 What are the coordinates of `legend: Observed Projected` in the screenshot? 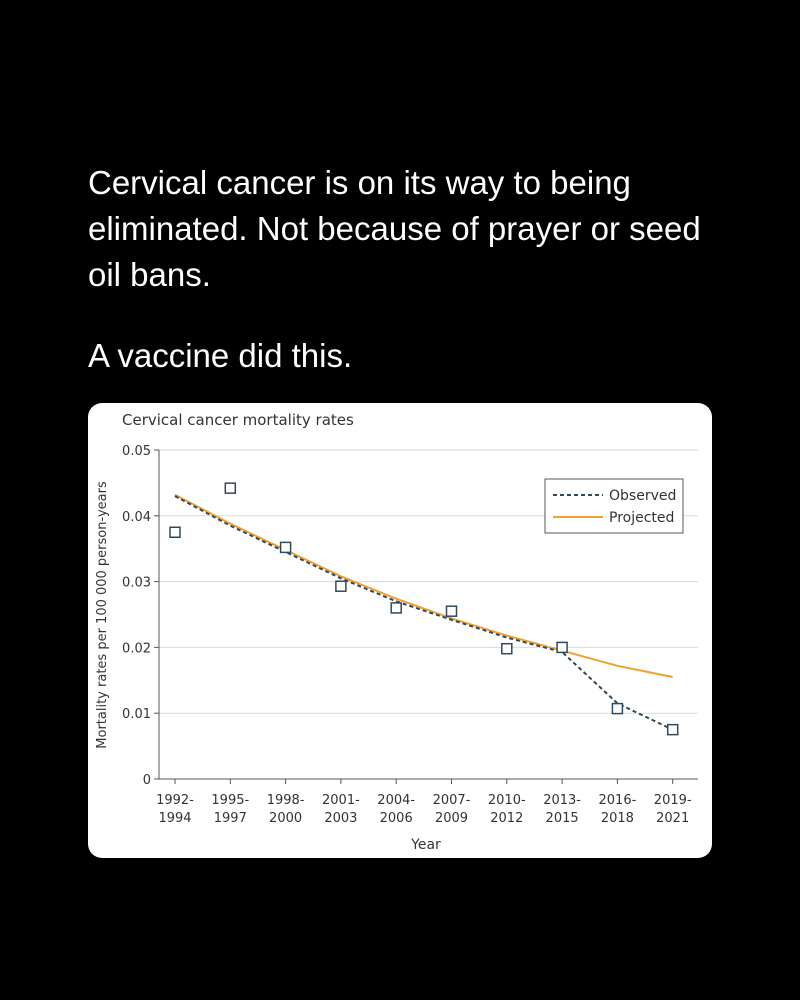 It's located at (614, 506).